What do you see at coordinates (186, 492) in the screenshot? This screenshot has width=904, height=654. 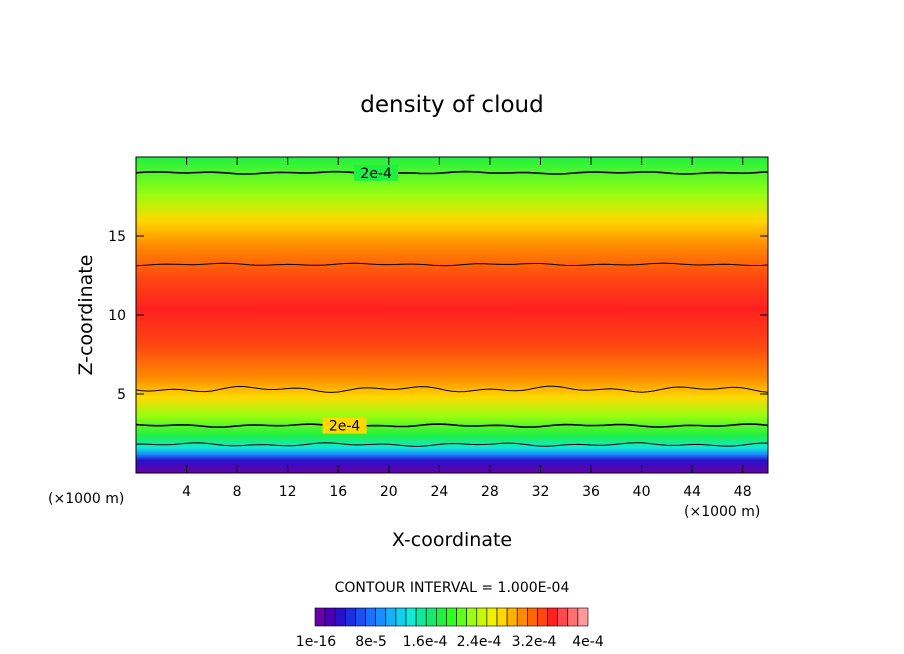 I see `x-tick-label: 4` at bounding box center [186, 492].